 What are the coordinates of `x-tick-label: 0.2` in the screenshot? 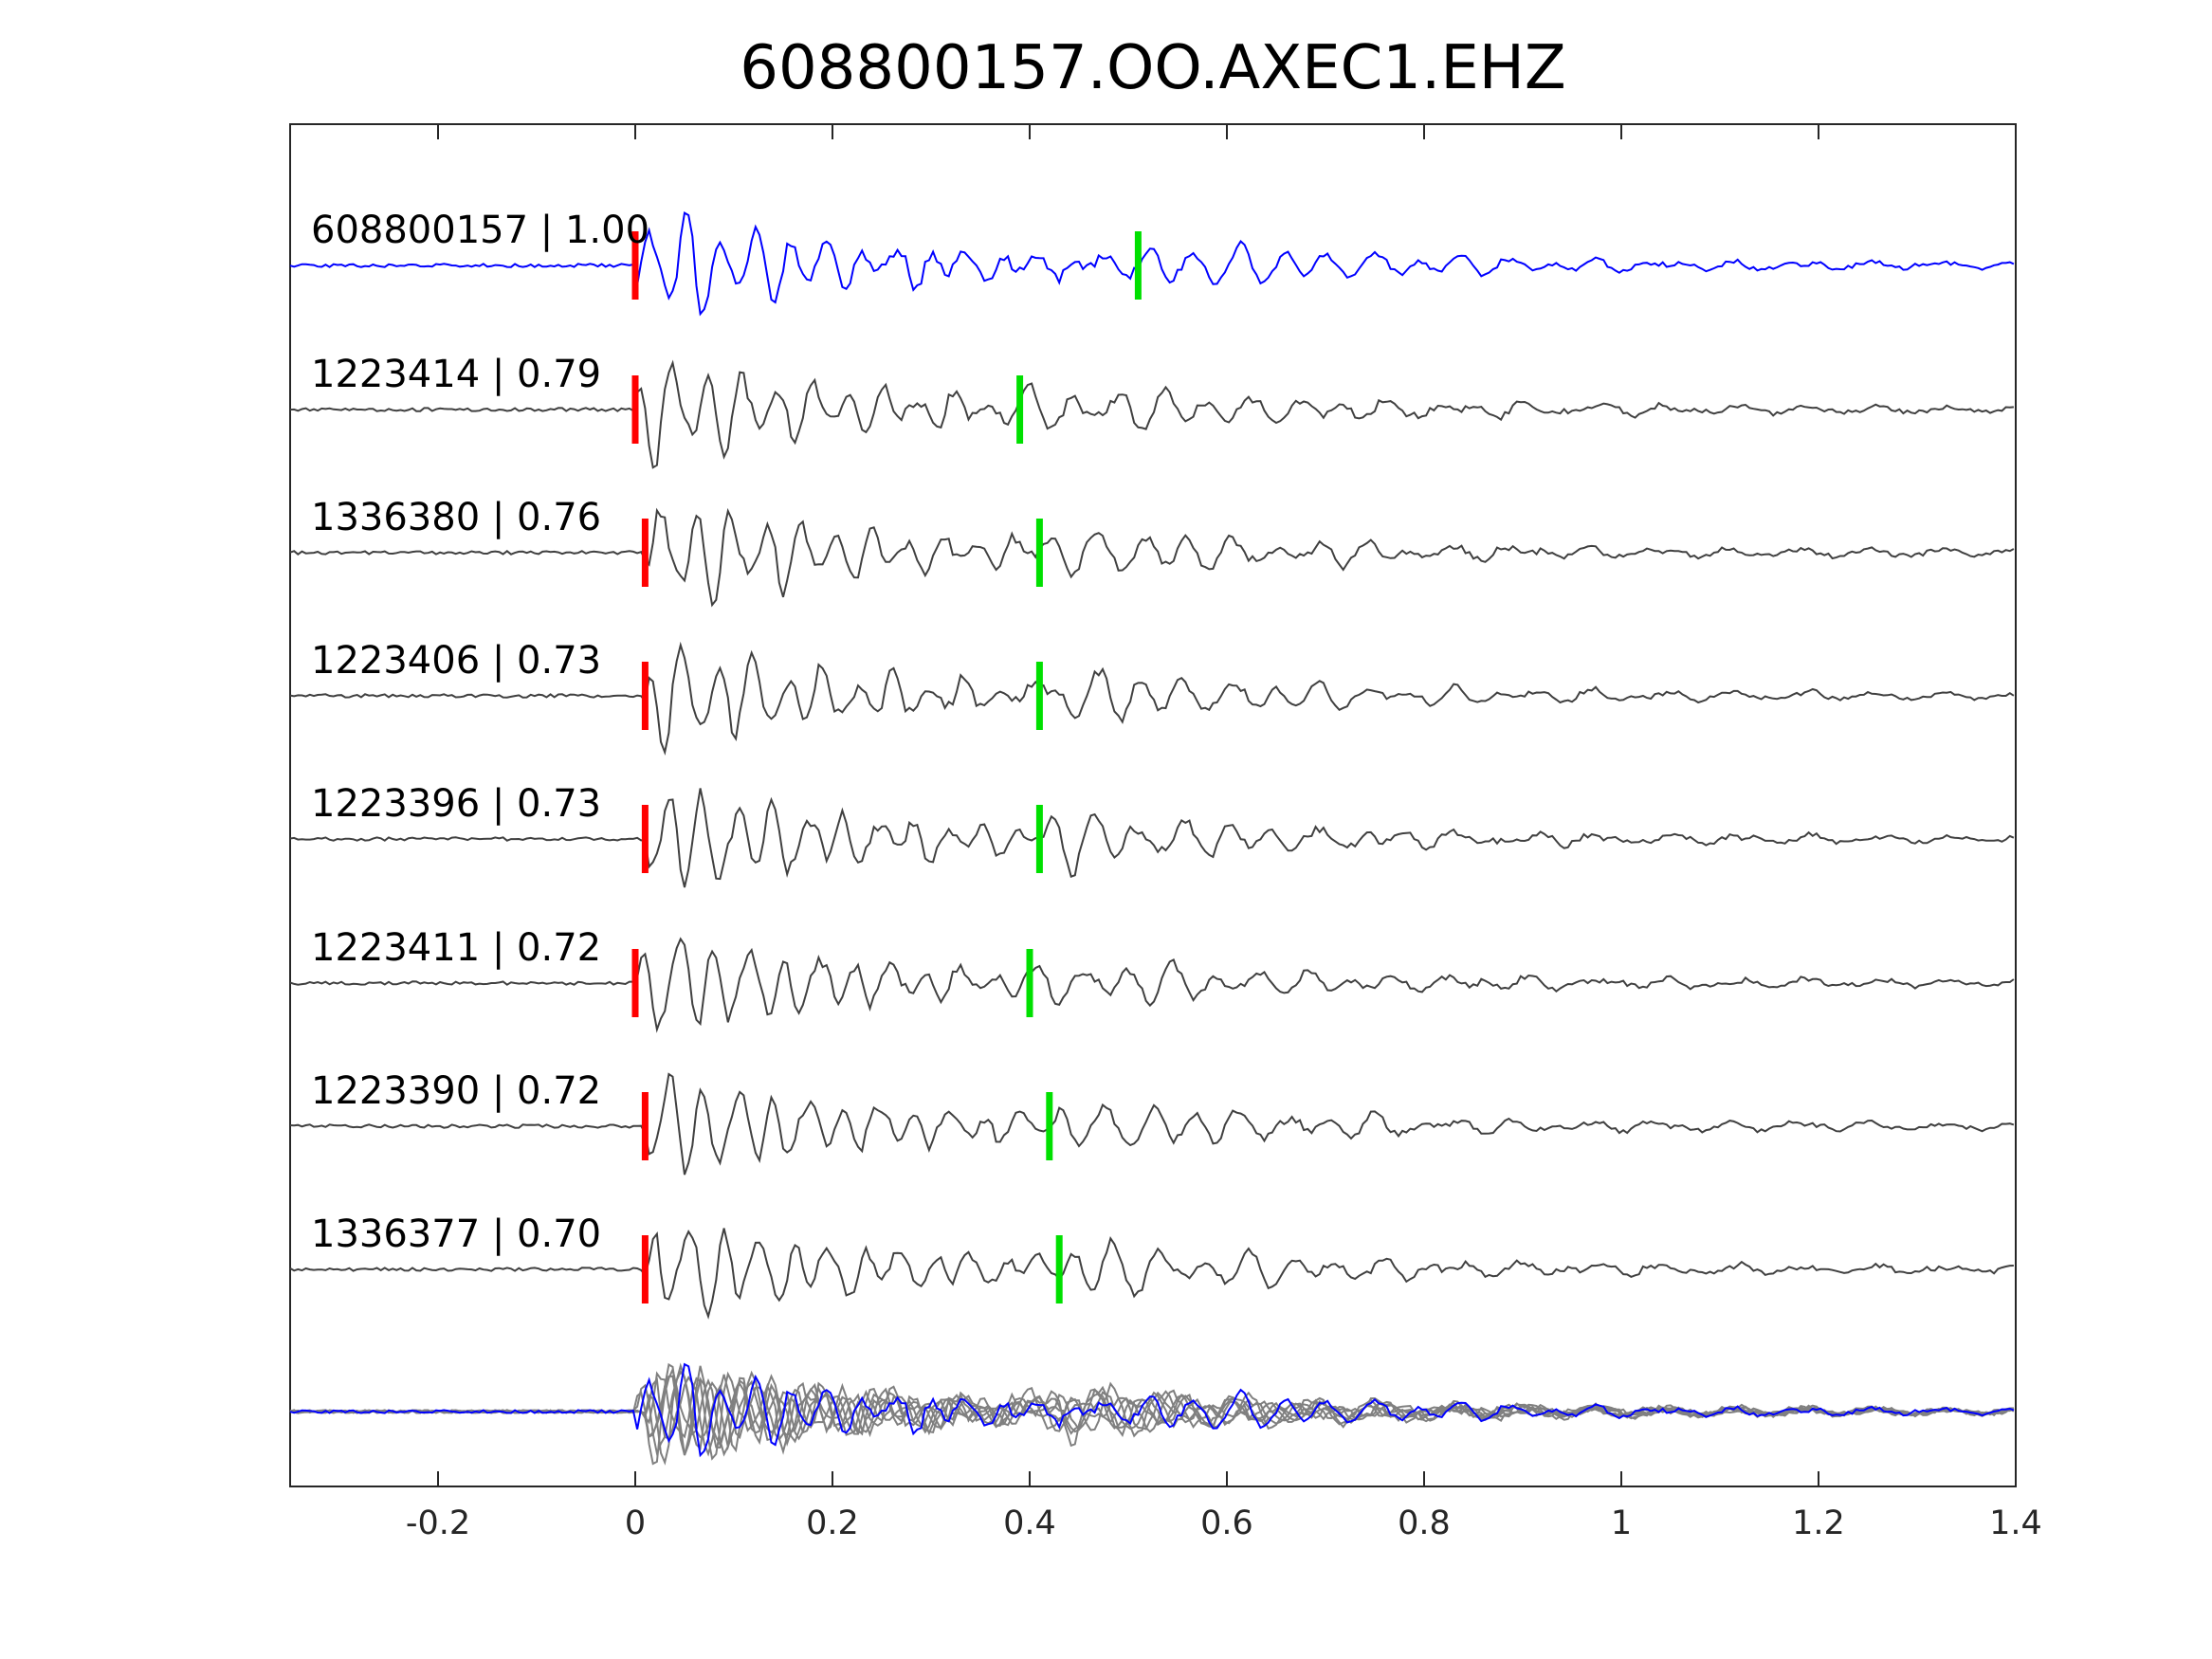 It's located at (832, 1523).